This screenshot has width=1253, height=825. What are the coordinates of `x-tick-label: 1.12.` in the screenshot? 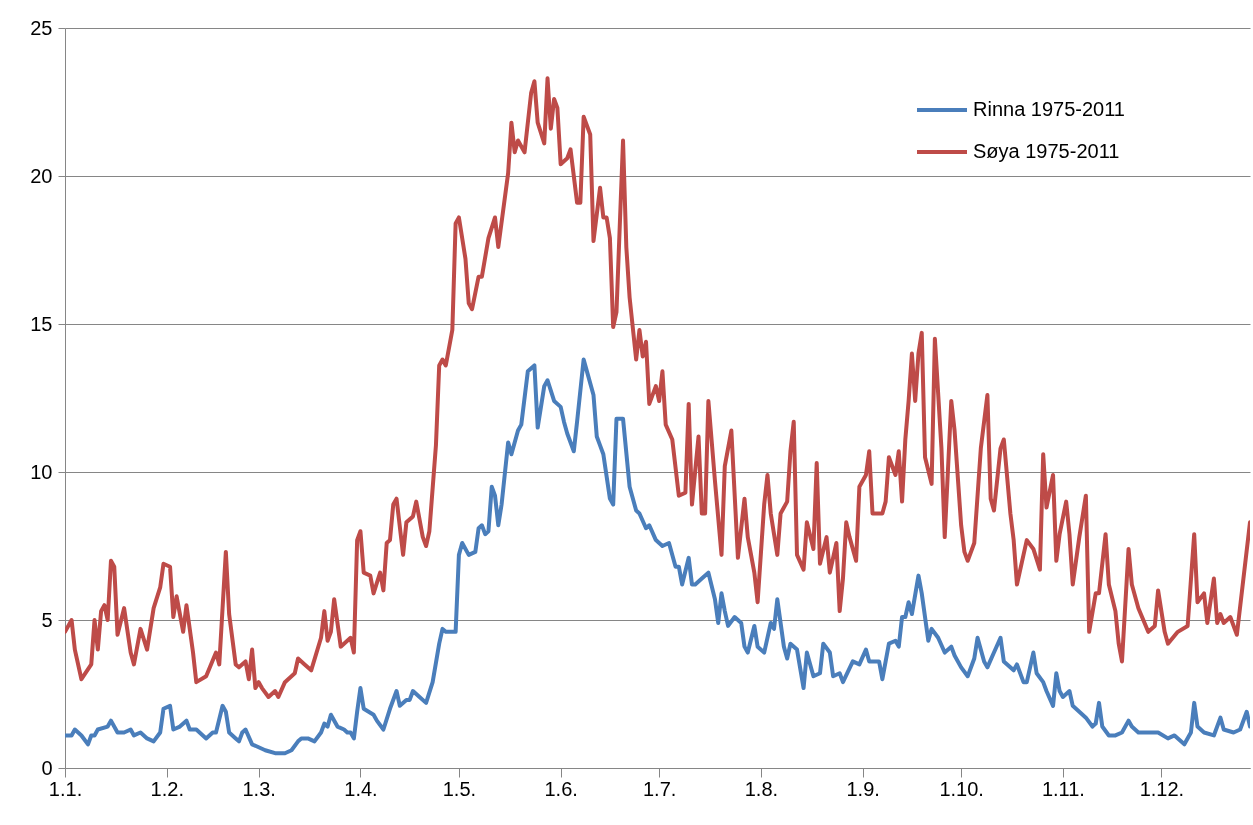 It's located at (1162, 788).